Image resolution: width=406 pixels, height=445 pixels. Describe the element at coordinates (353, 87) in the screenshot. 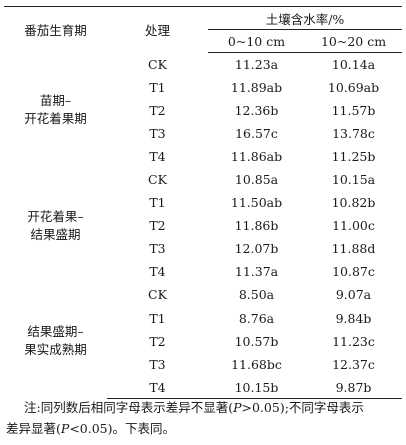

I see `depth-10-20-cell: 10.69ab` at that location.